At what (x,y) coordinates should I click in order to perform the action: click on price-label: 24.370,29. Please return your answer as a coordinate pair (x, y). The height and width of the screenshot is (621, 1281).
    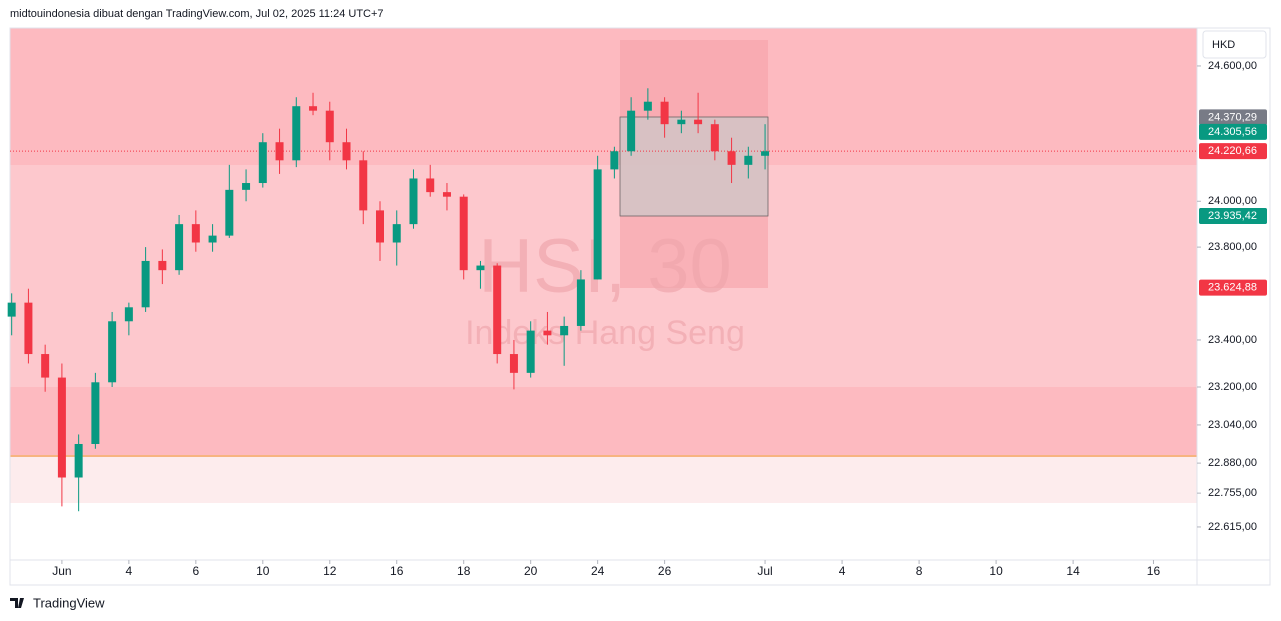
    Looking at the image, I should click on (1232, 117).